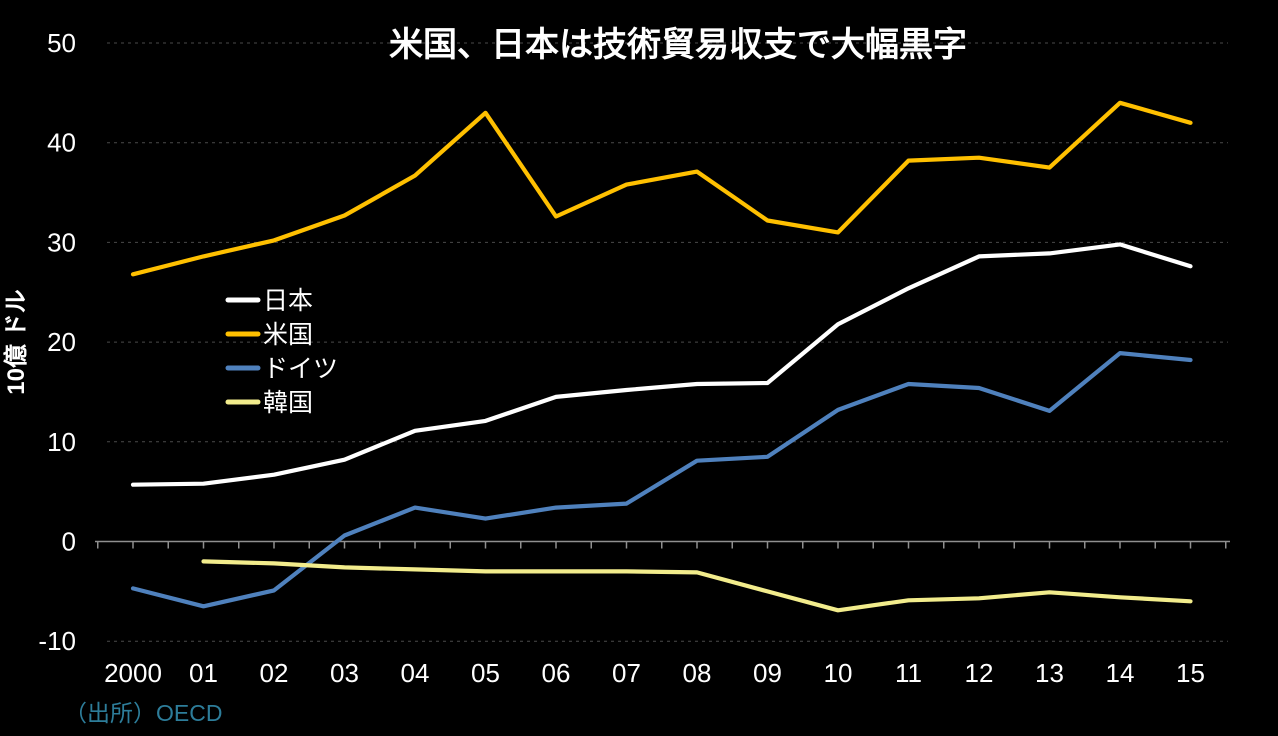  What do you see at coordinates (274, 673) in the screenshot?
I see `x-tick-label: 02` at bounding box center [274, 673].